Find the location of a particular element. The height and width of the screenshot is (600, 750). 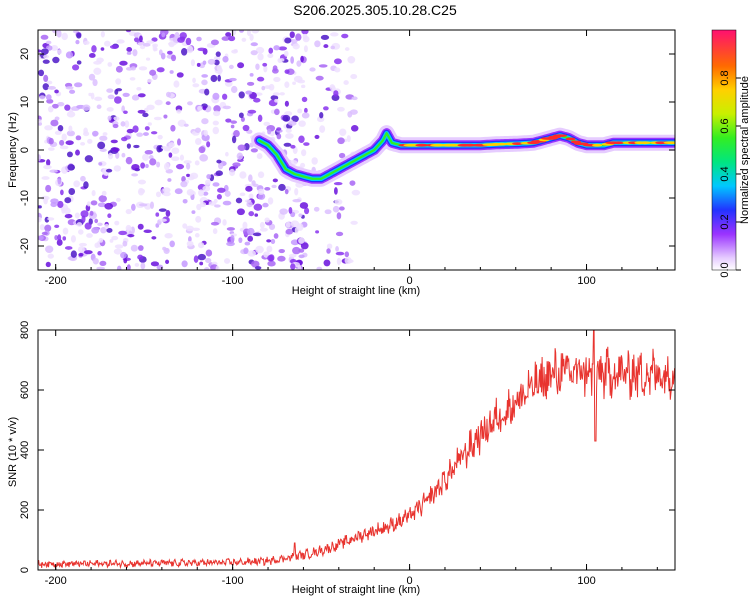

ridge-hot-spot is located at coordinates (560, 136).